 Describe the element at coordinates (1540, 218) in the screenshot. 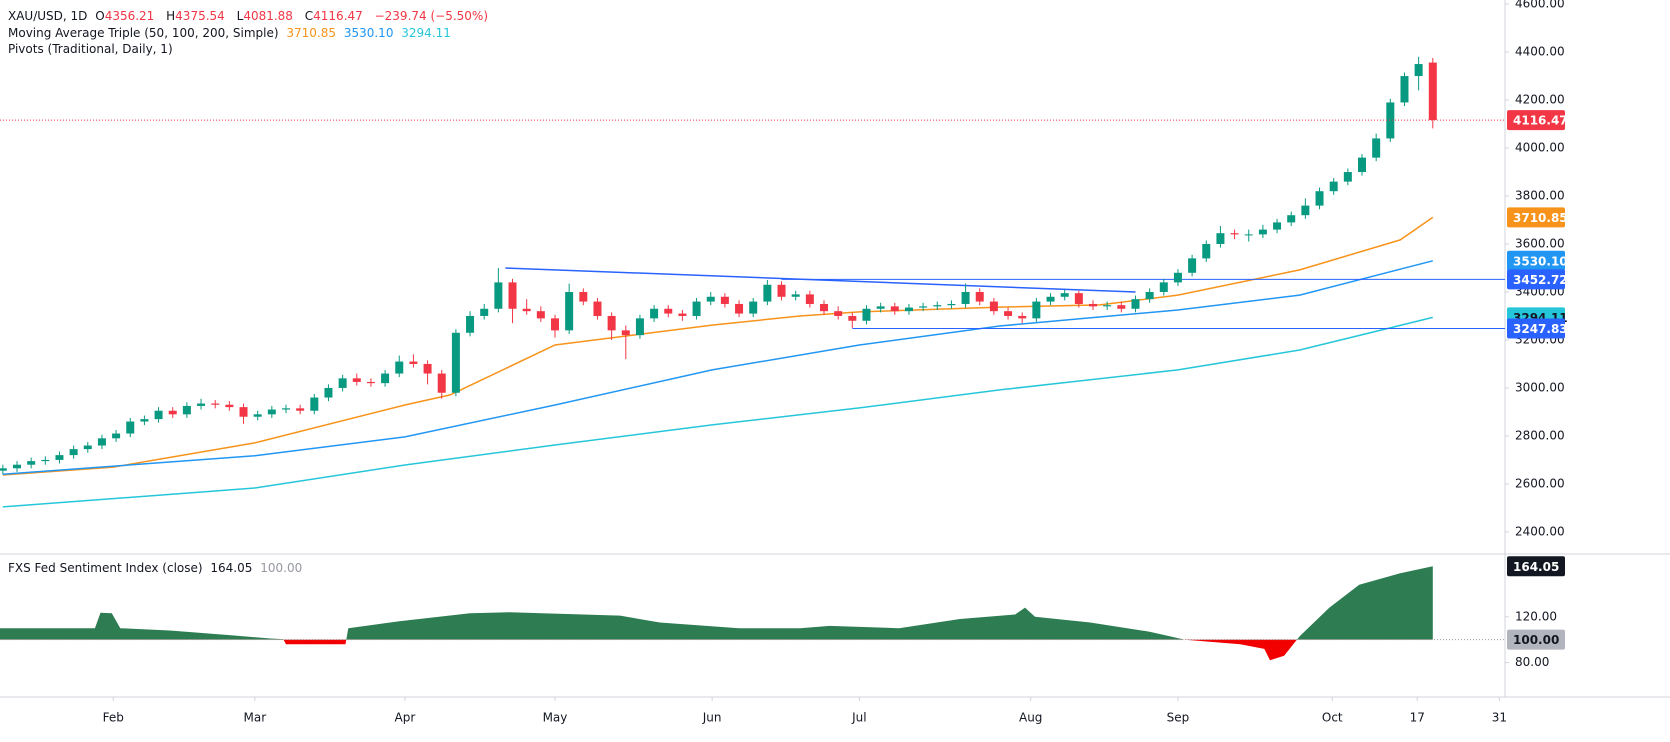

I see `price-badge-label: 3710.85` at that location.